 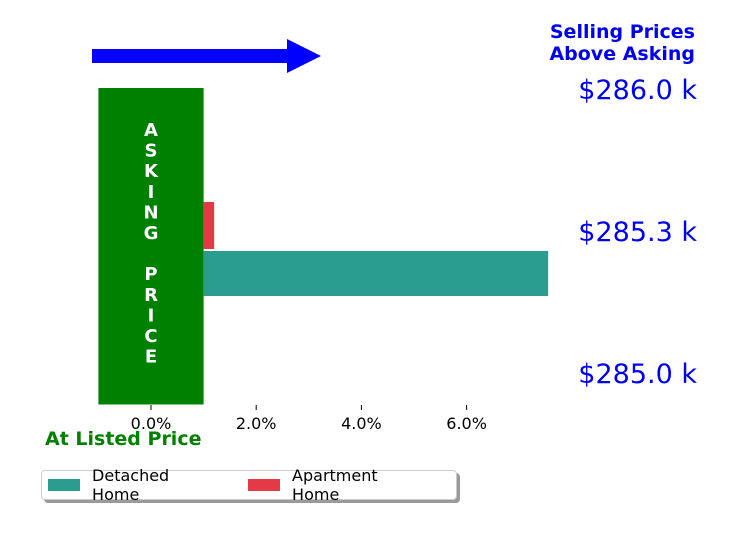 What do you see at coordinates (151, 357) in the screenshot?
I see `asking-price-letter: E` at bounding box center [151, 357].